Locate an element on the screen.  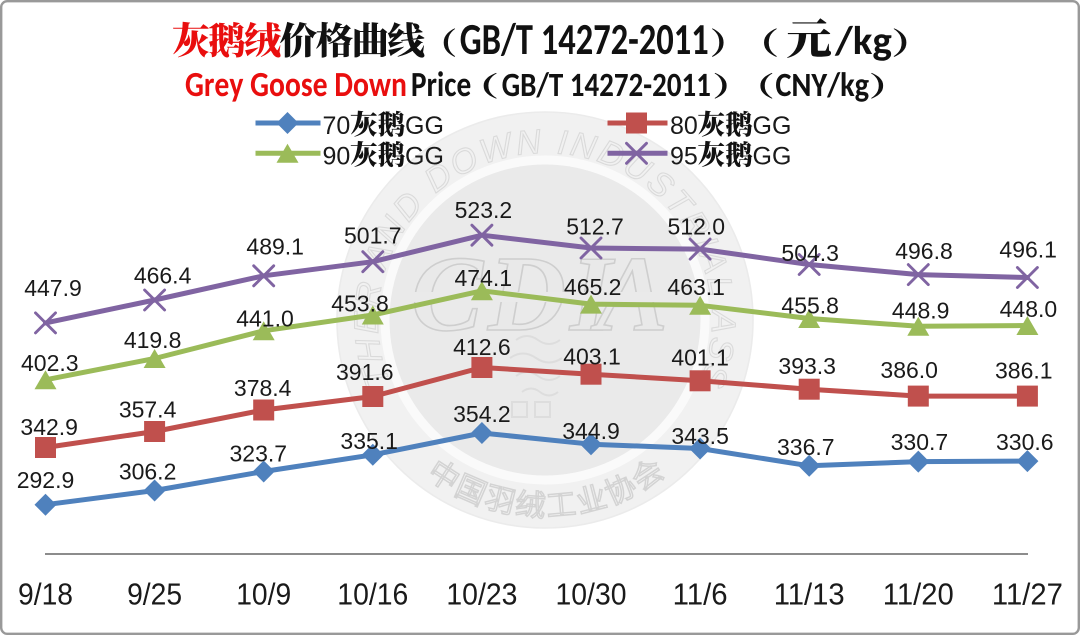
svg-text: 391.6 is located at coordinates (365, 372).